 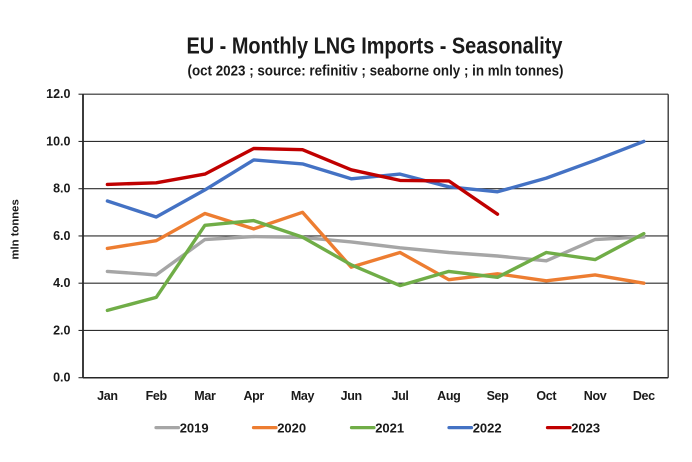 I want to click on svg-text: Mar, so click(x=205, y=396).